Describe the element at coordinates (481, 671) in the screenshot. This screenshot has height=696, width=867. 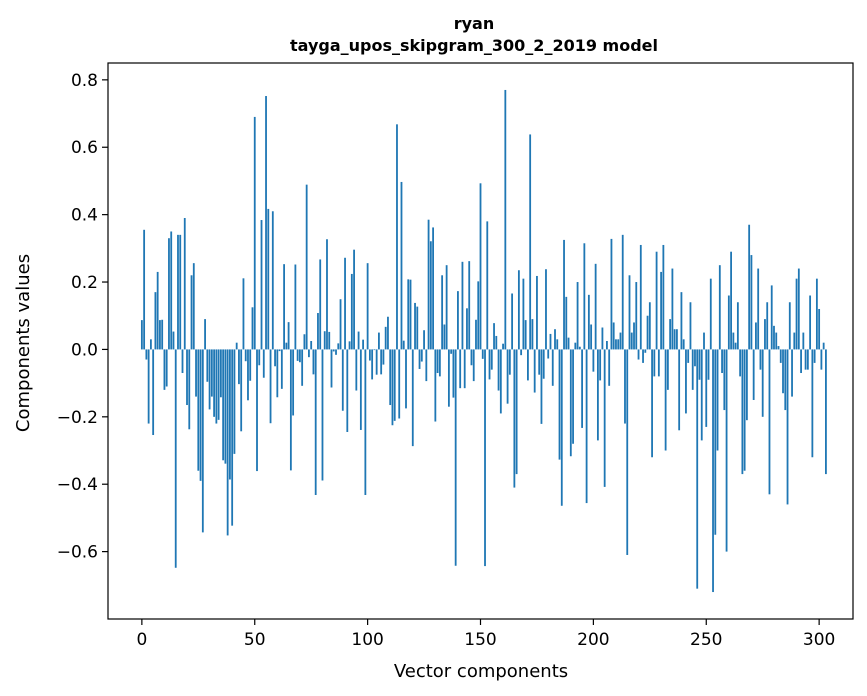
I see `x-axis-label: Vector components` at that location.